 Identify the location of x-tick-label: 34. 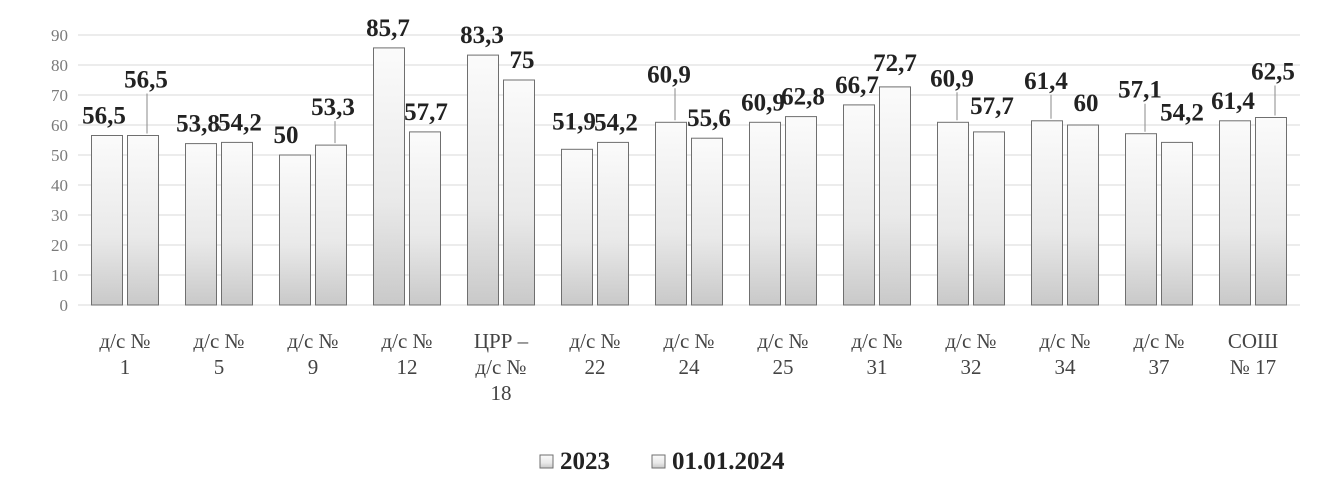
(1066, 367).